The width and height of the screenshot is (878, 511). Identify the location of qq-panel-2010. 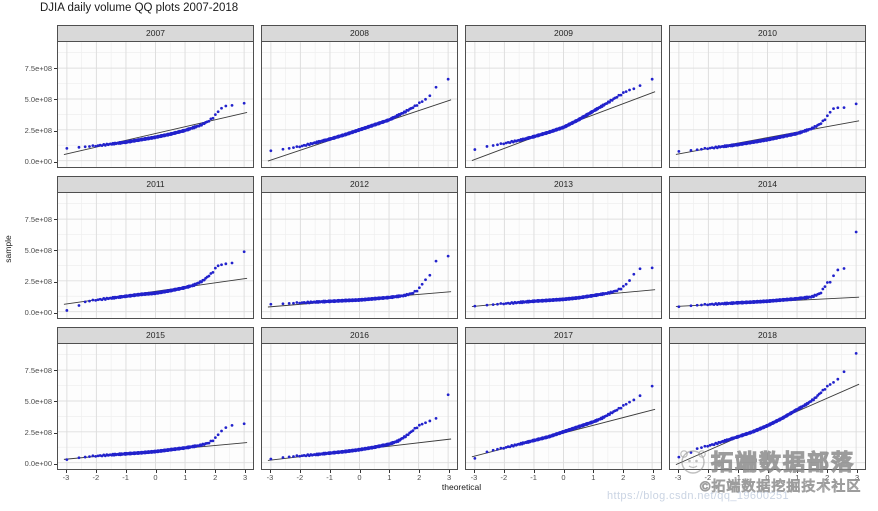
(767, 105).